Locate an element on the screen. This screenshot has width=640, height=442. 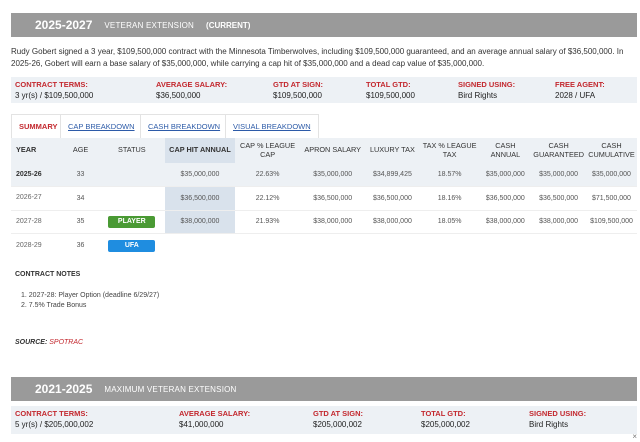
contract-note: 2. 7.5% Trade Bonus is located at coordinates (54, 305).